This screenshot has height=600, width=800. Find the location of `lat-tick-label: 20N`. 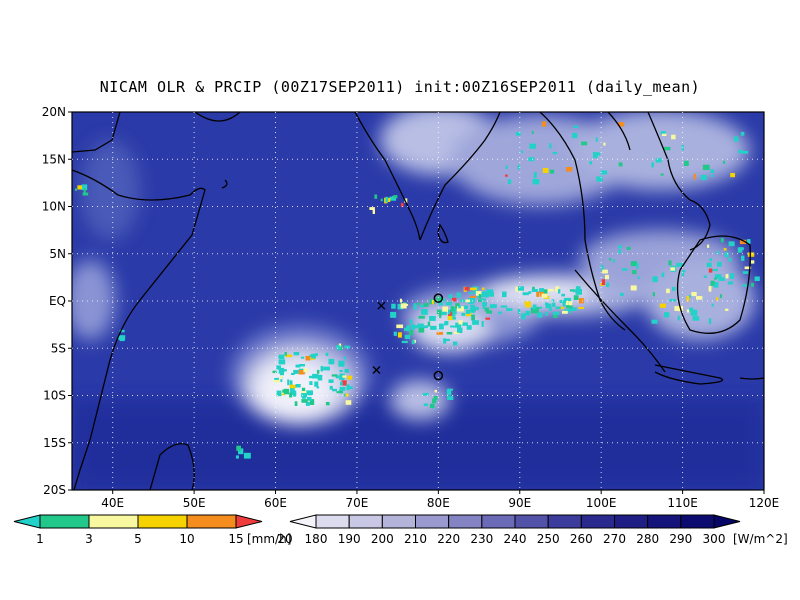

lat-tick-label: 20N is located at coordinates (54, 112).